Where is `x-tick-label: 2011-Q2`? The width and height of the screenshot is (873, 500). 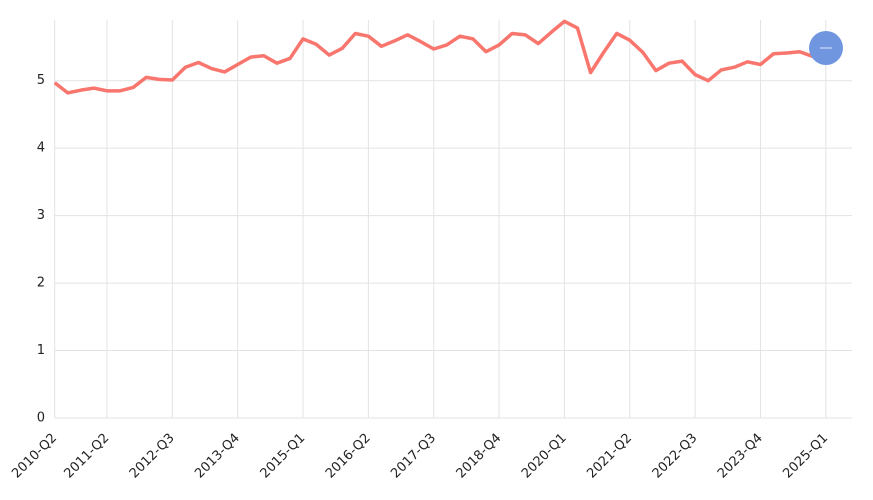 x-tick-label: 2011-Q2 is located at coordinates (87, 456).